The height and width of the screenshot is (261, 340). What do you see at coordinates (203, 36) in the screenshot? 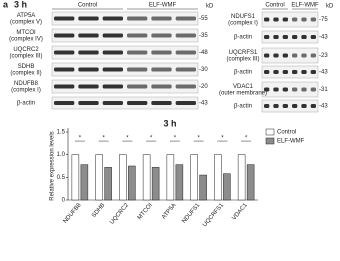
I see `kd-marker: -35` at bounding box center [203, 36].